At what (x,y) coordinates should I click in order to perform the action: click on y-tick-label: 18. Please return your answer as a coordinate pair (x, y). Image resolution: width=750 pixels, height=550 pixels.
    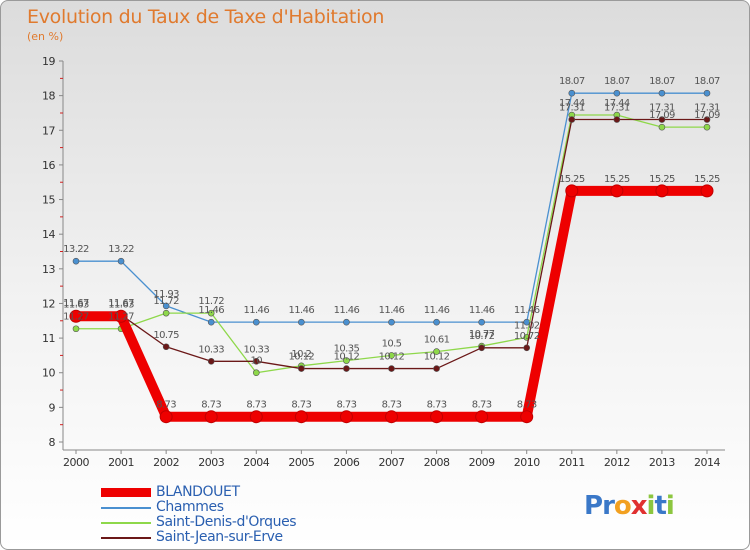
    Looking at the image, I should click on (48, 96).